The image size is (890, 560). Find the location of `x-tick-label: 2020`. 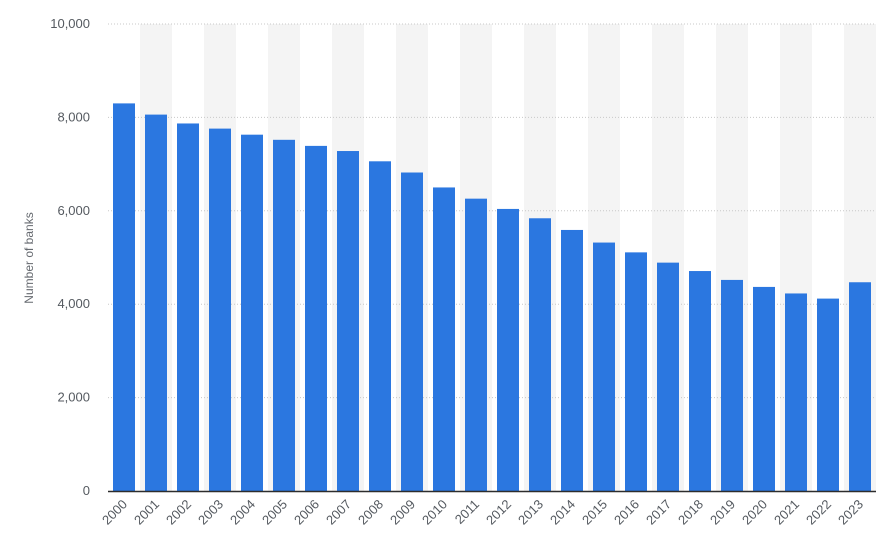

x-tick-label: 2020 is located at coordinates (754, 512).